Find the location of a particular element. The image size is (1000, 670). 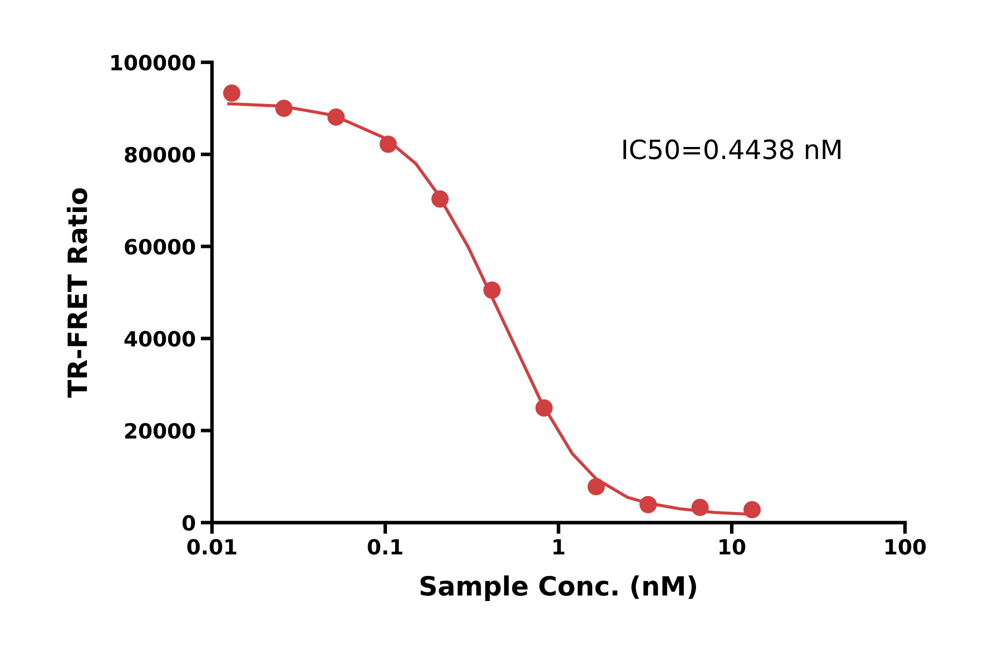

x-tick-label: 1 is located at coordinates (559, 546).